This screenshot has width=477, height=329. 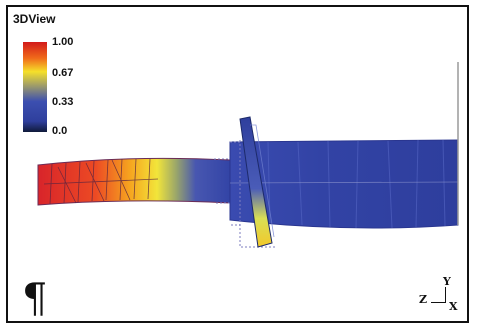 What do you see at coordinates (257, 182) in the screenshot?
I see `mesh-blade` at bounding box center [257, 182].